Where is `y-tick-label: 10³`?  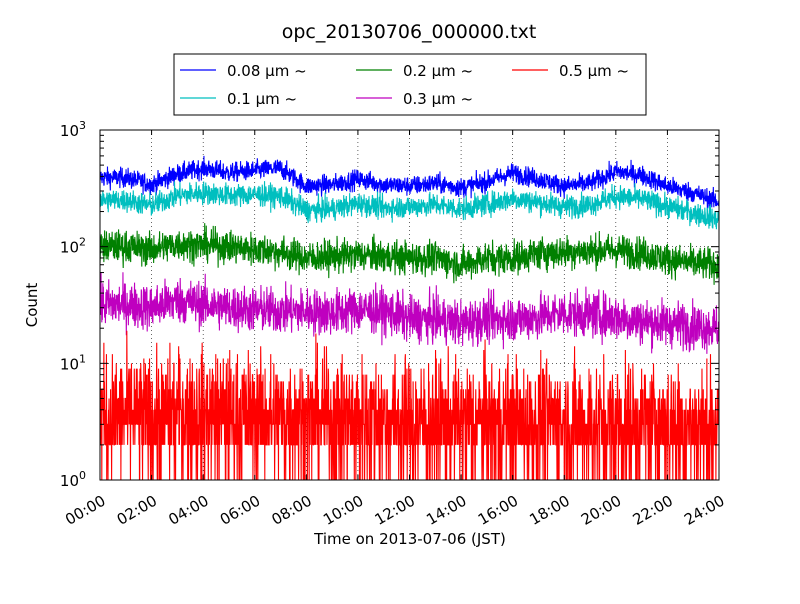
y-tick-label: 10³ is located at coordinates (73, 129).